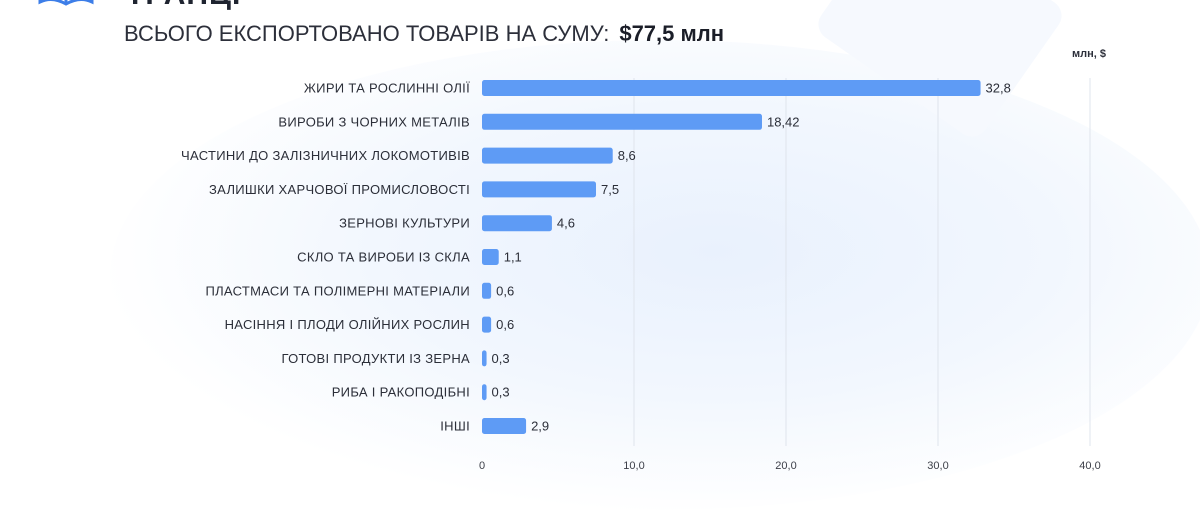 This screenshot has height=510, width=1200. I want to click on bar-row: ГОТОВІ ПРОДУКТИ ІЗ ЗЕРНА 0,3, so click(395, 358).